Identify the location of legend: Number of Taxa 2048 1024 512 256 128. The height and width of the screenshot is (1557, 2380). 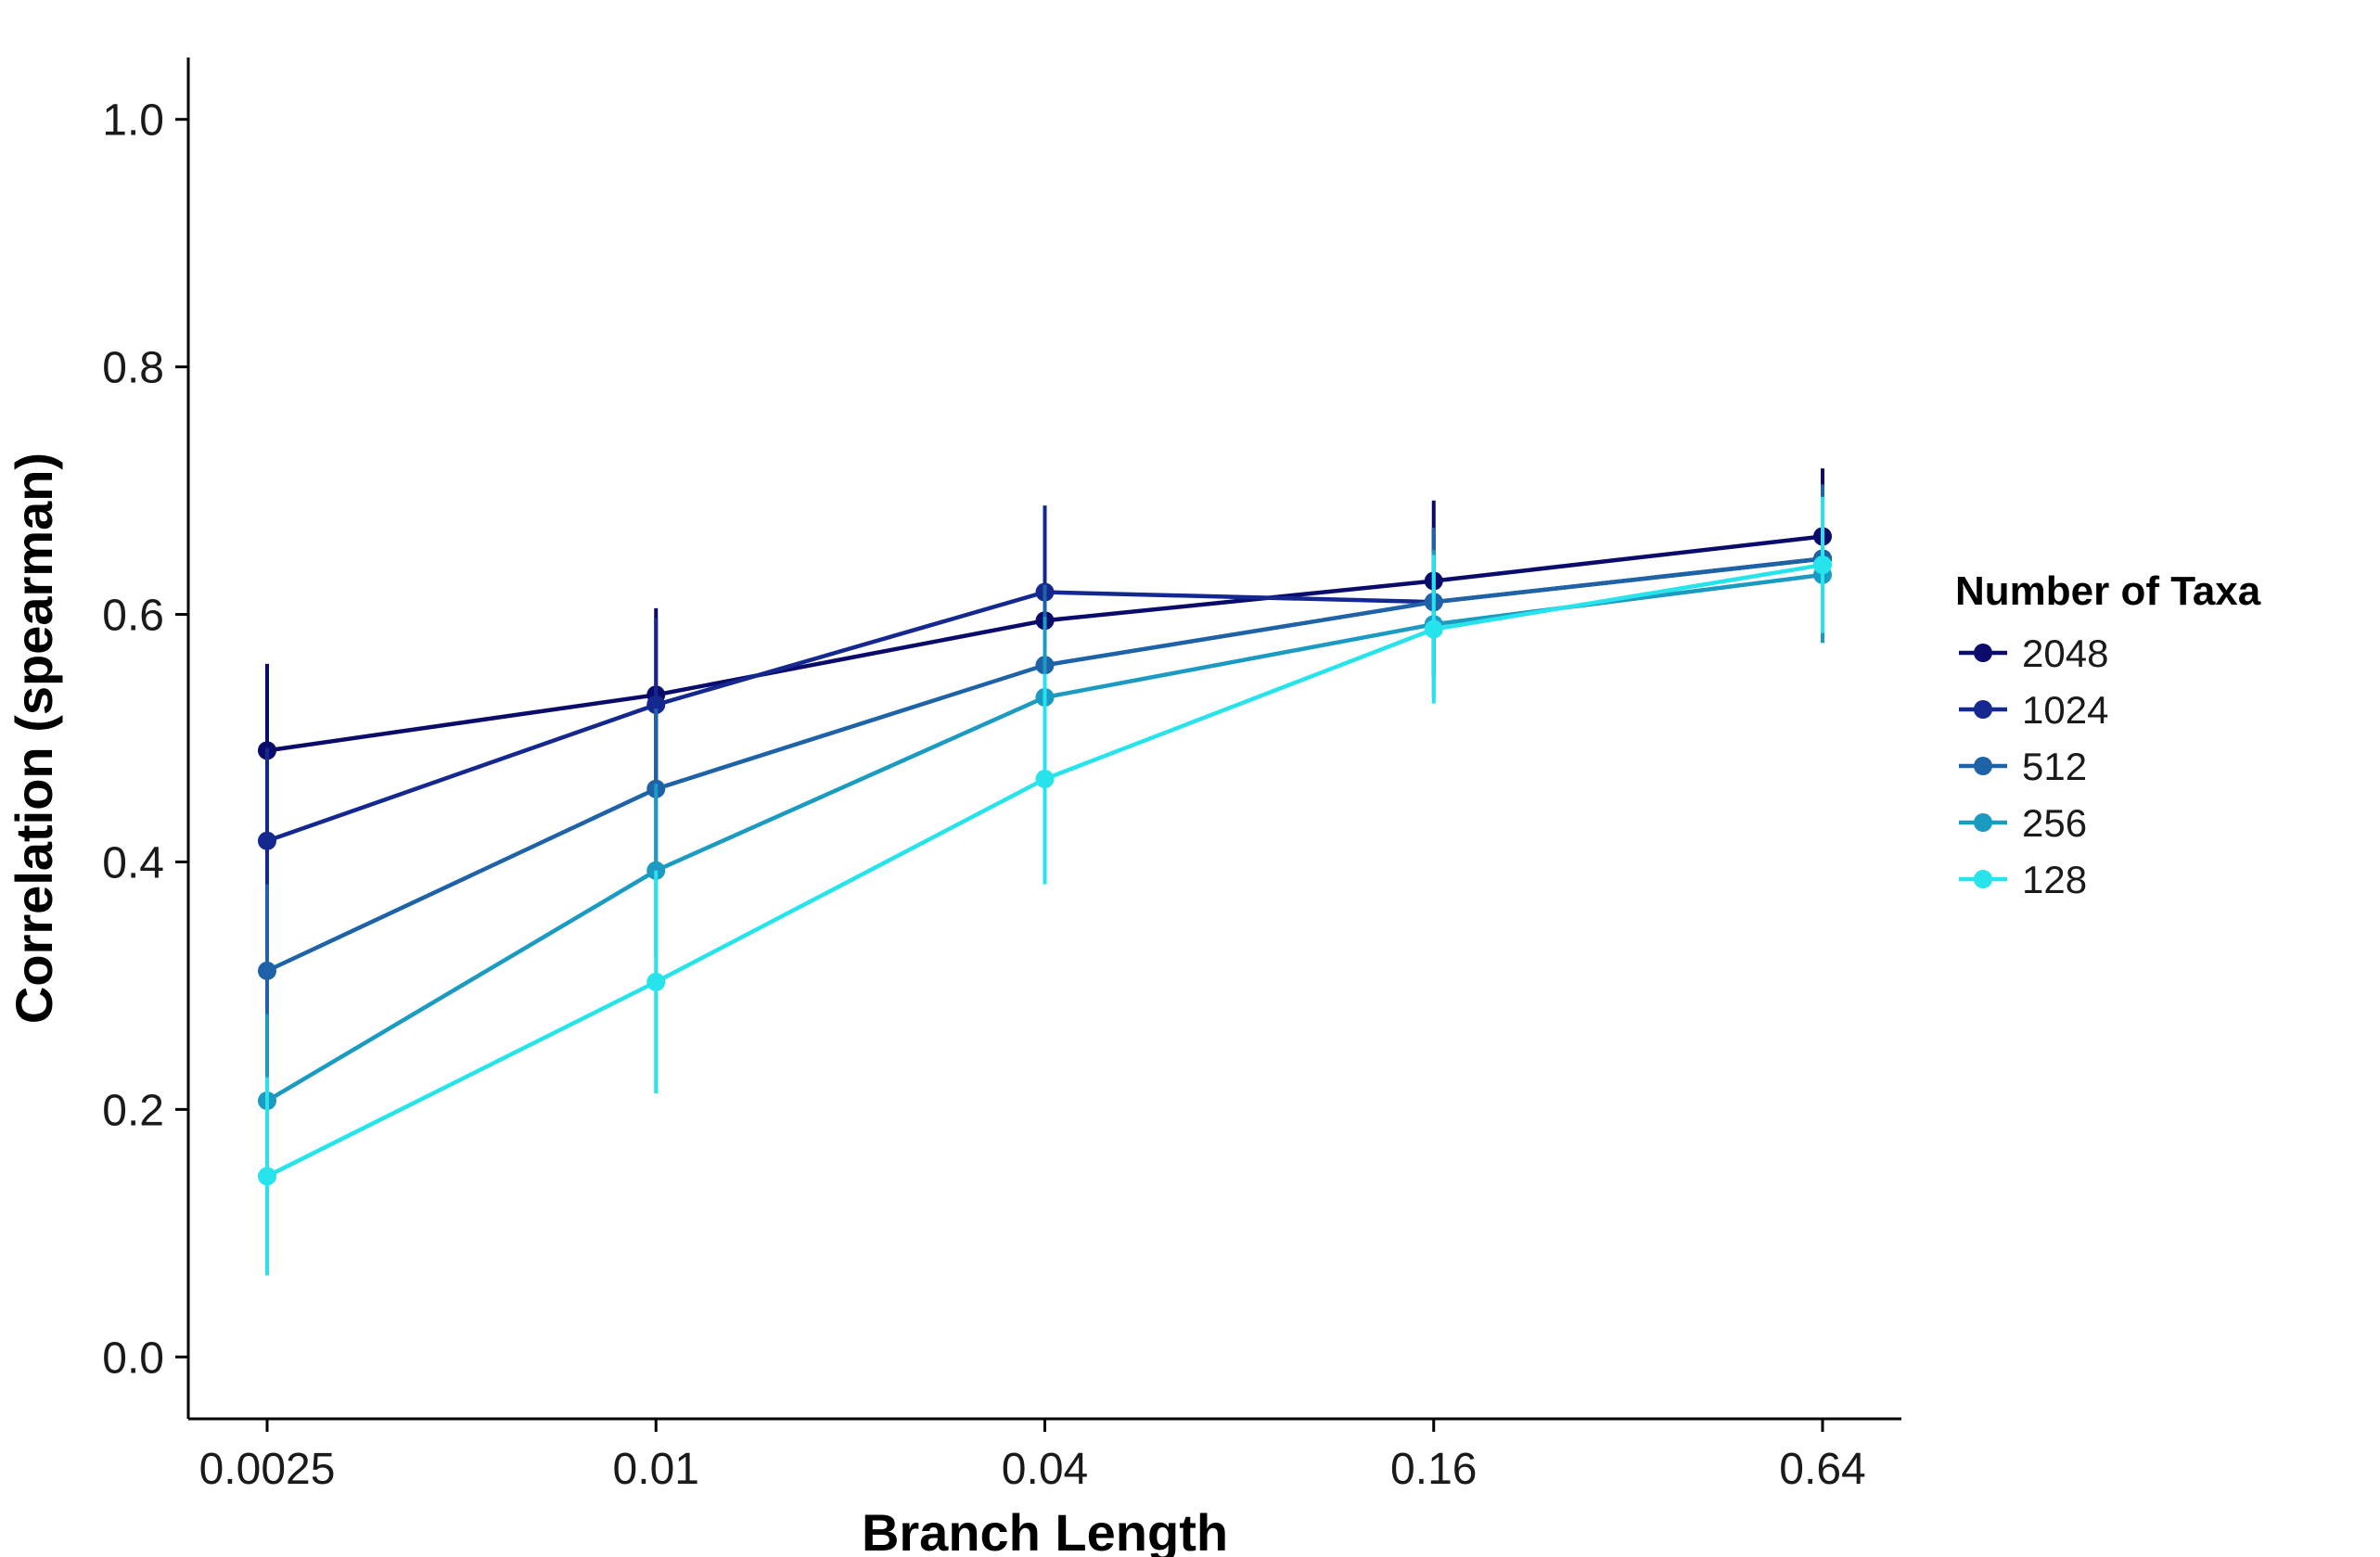
(2108, 734).